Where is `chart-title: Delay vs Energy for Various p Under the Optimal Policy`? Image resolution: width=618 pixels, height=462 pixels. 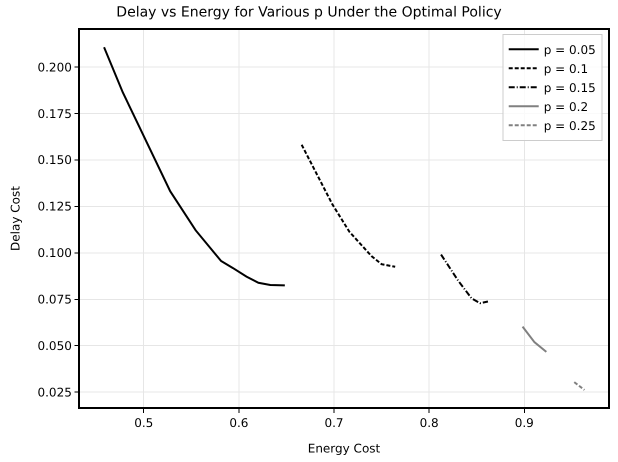
chart-title: Delay vs Energy for Various p Under the Optimal Policy is located at coordinates (309, 12).